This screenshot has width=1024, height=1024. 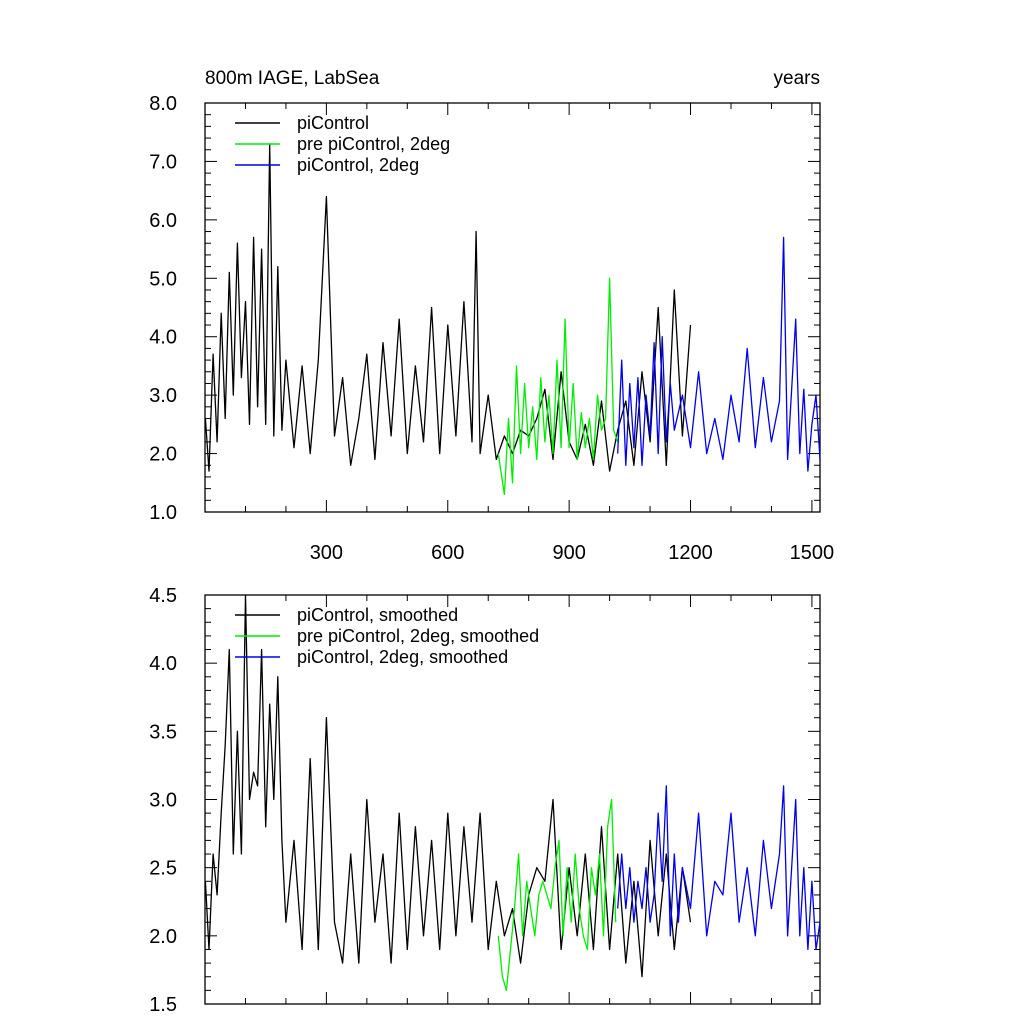 I want to click on x-tick-label: 1500, so click(x=812, y=553).